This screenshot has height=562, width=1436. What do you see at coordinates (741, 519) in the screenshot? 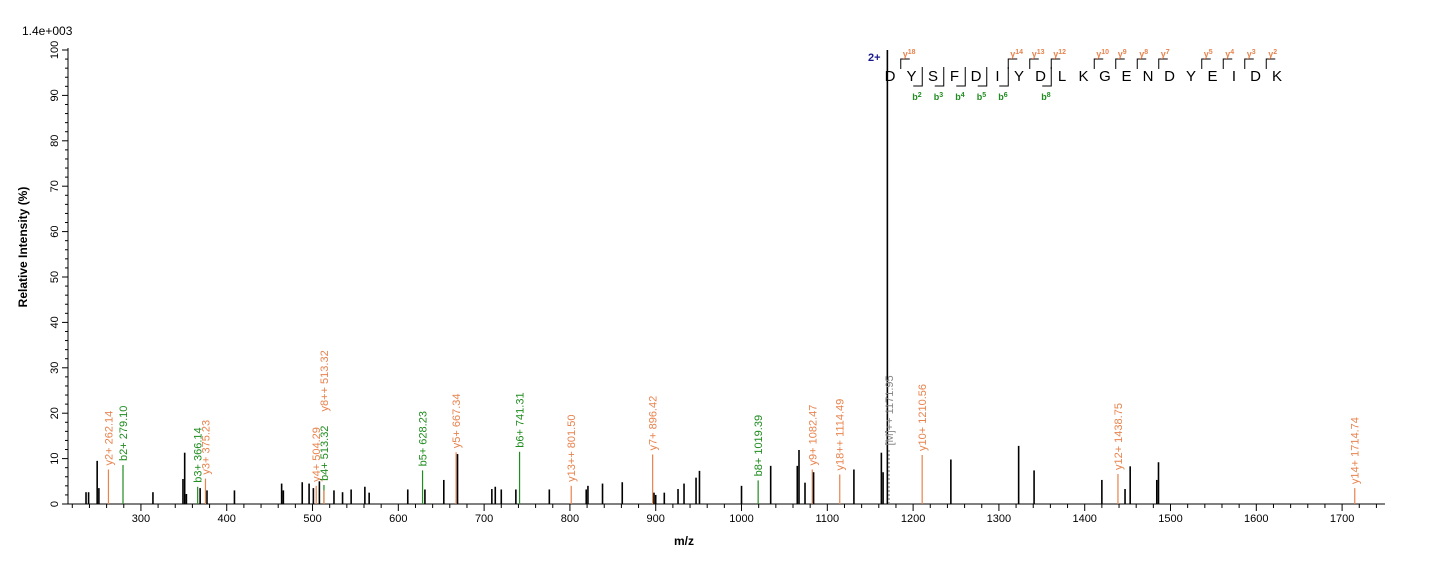
I see `x-tick-label: 1000` at bounding box center [741, 519].